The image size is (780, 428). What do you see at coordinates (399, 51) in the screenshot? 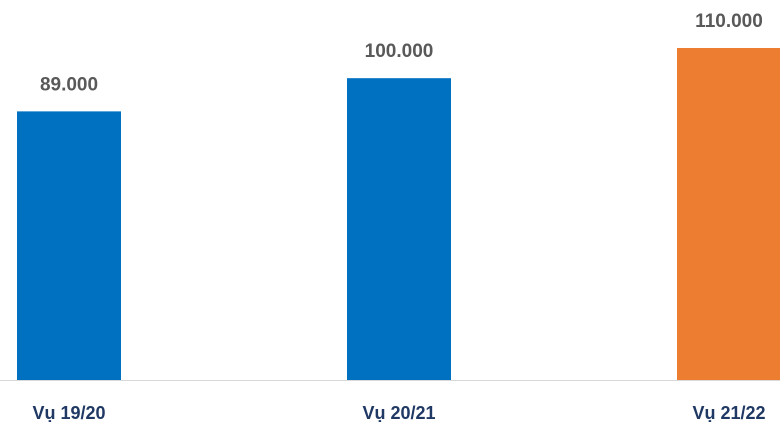
I see `value-label: 100.000` at bounding box center [399, 51].